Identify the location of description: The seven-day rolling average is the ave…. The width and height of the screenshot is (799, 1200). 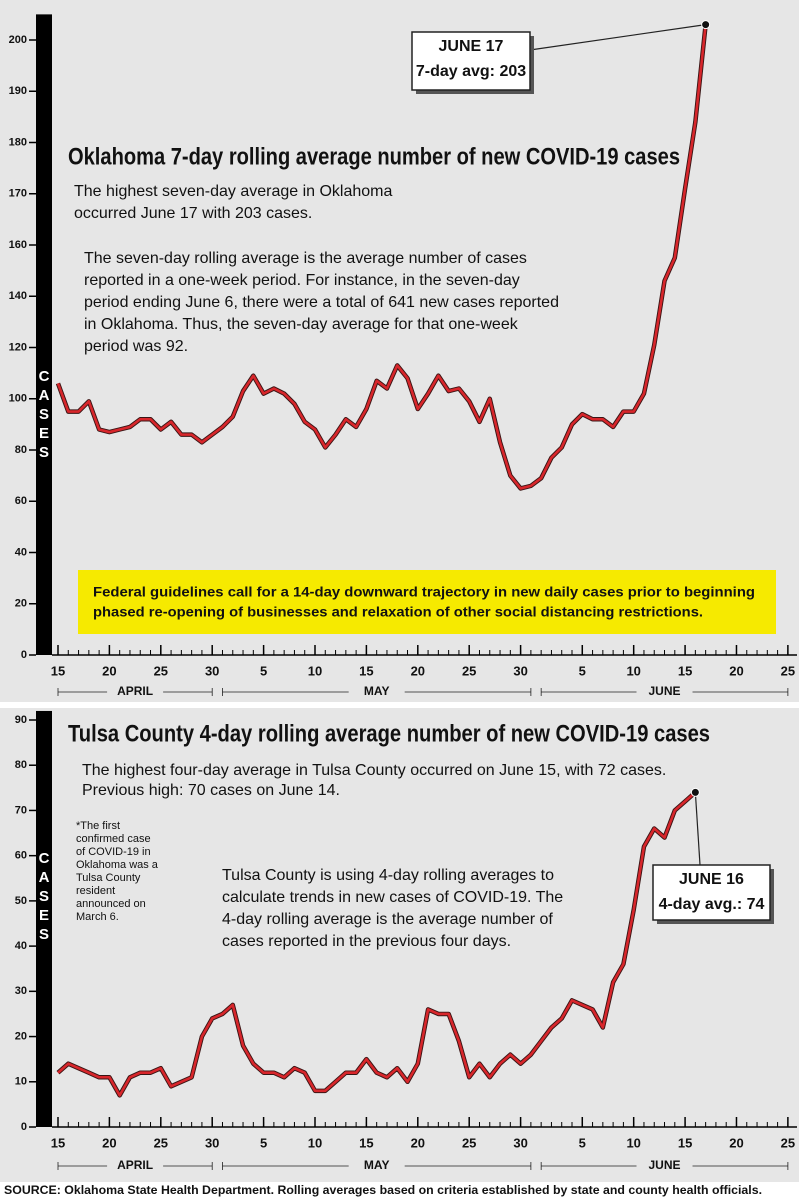
(305, 258).